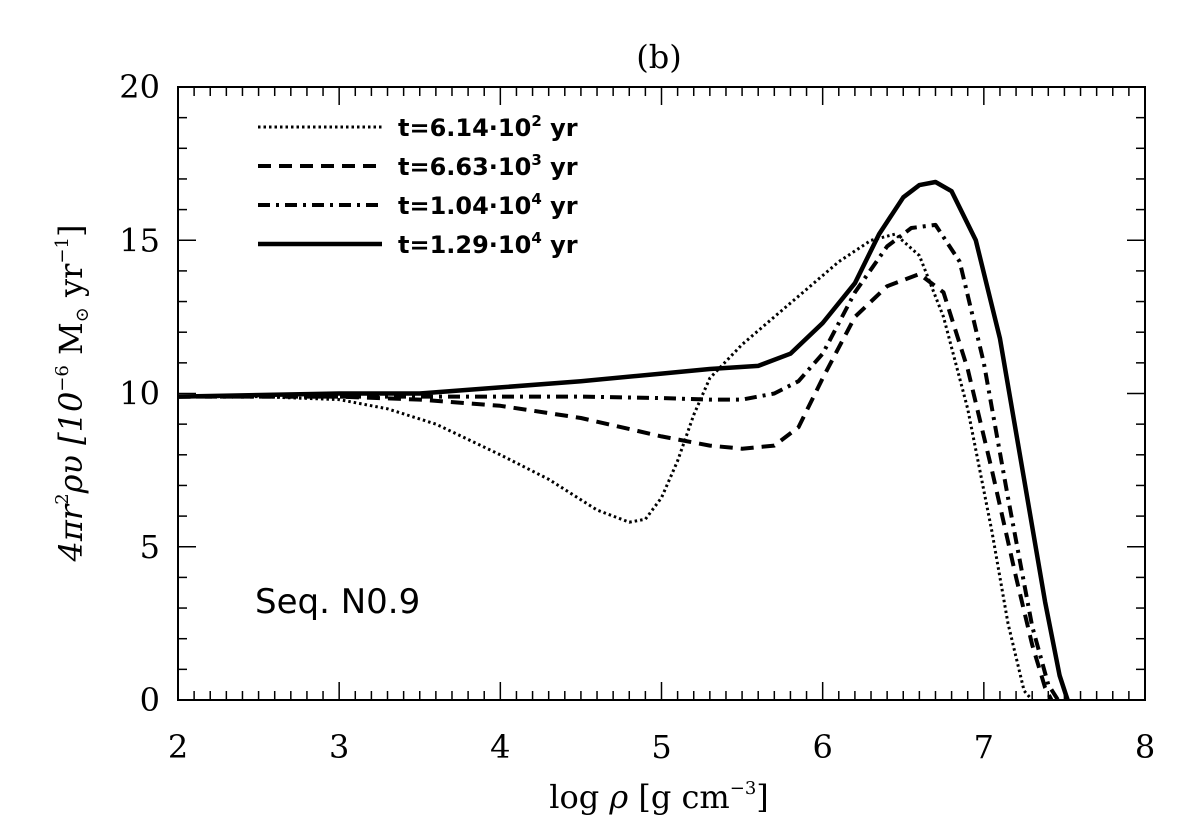 The image size is (1179, 825). What do you see at coordinates (500, 747) in the screenshot?
I see `x-tick-label: 4` at bounding box center [500, 747].